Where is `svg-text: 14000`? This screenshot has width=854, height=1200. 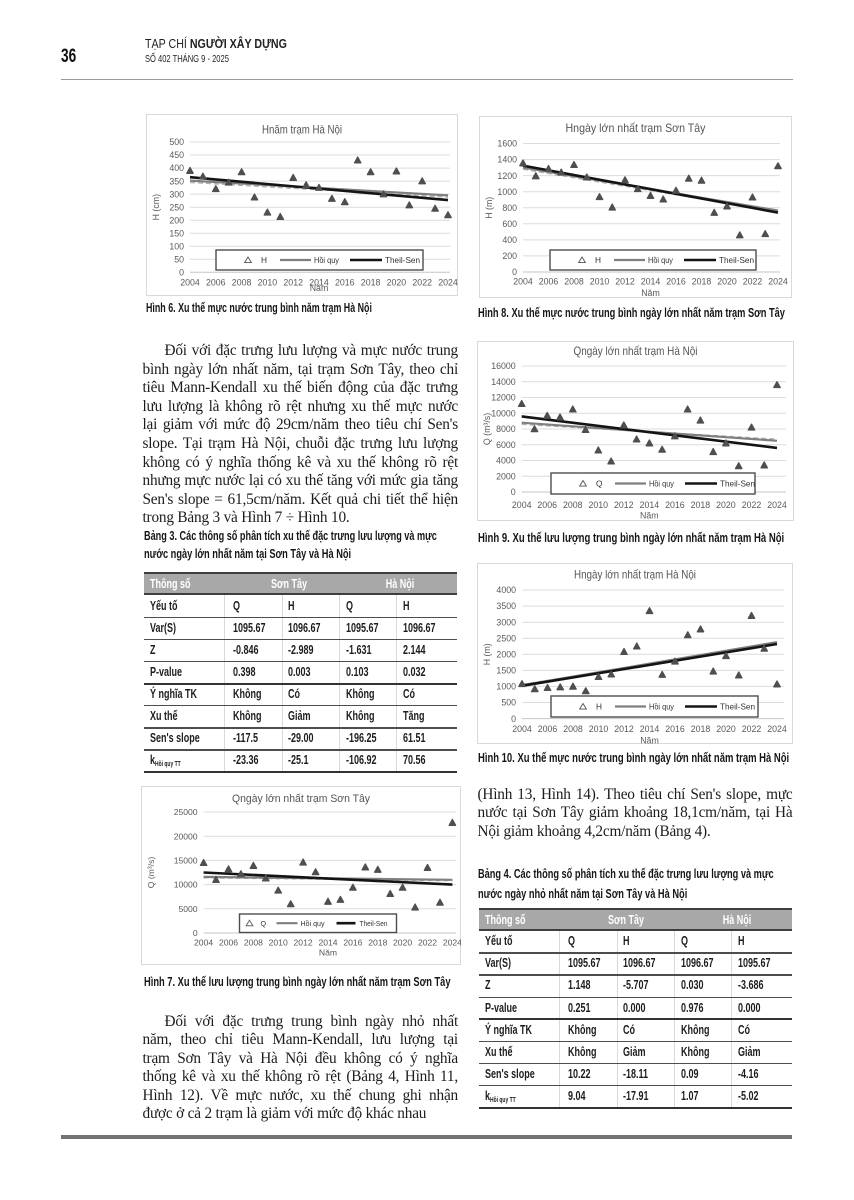 svg-text: 14000 is located at coordinates (503, 382).